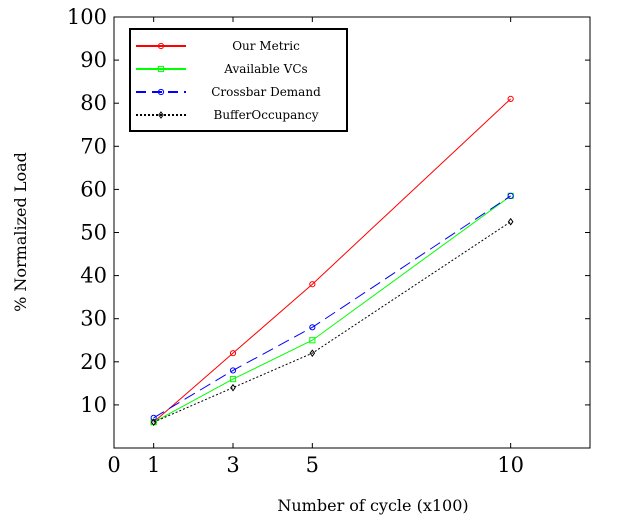  I want to click on x-tick-label: 1, so click(153, 465).